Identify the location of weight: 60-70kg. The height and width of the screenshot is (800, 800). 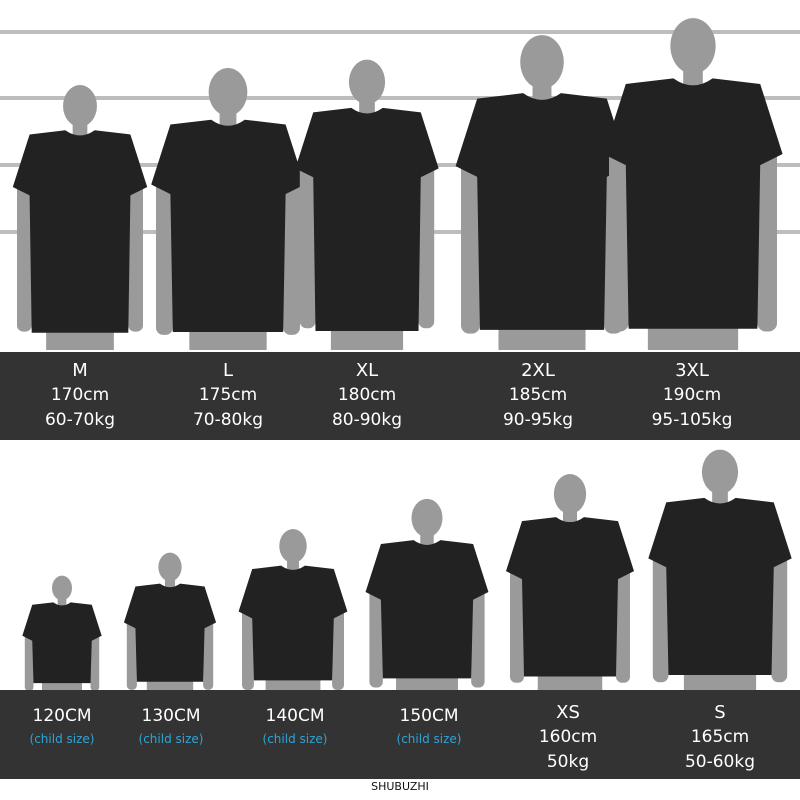
(80, 420).